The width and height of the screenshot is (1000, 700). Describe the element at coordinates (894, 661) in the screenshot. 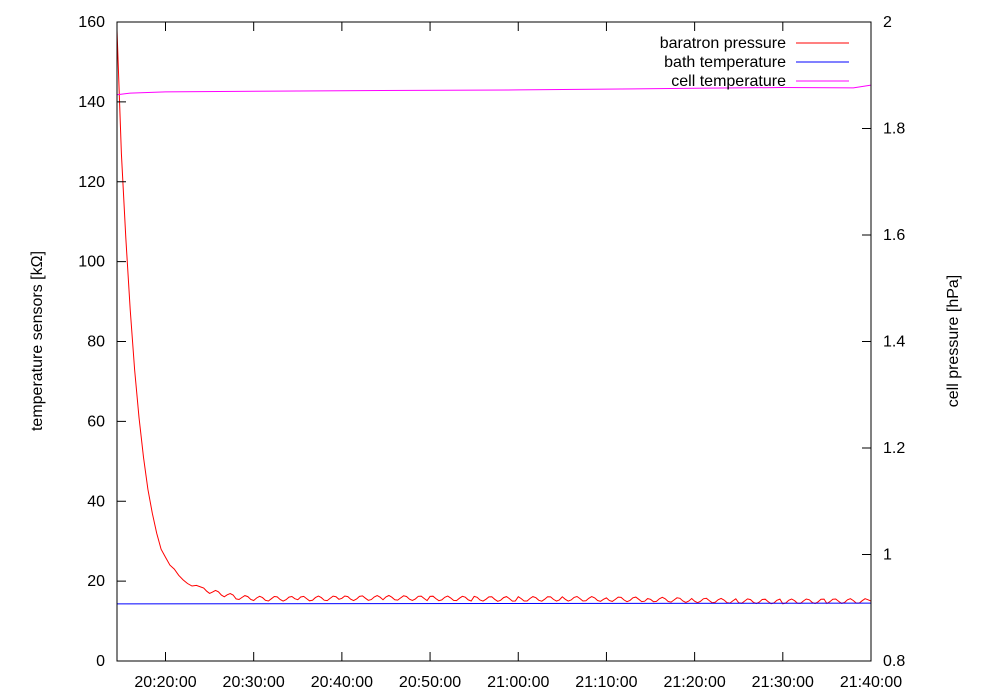

I see `y-right-tick-label: 0.8` at that location.